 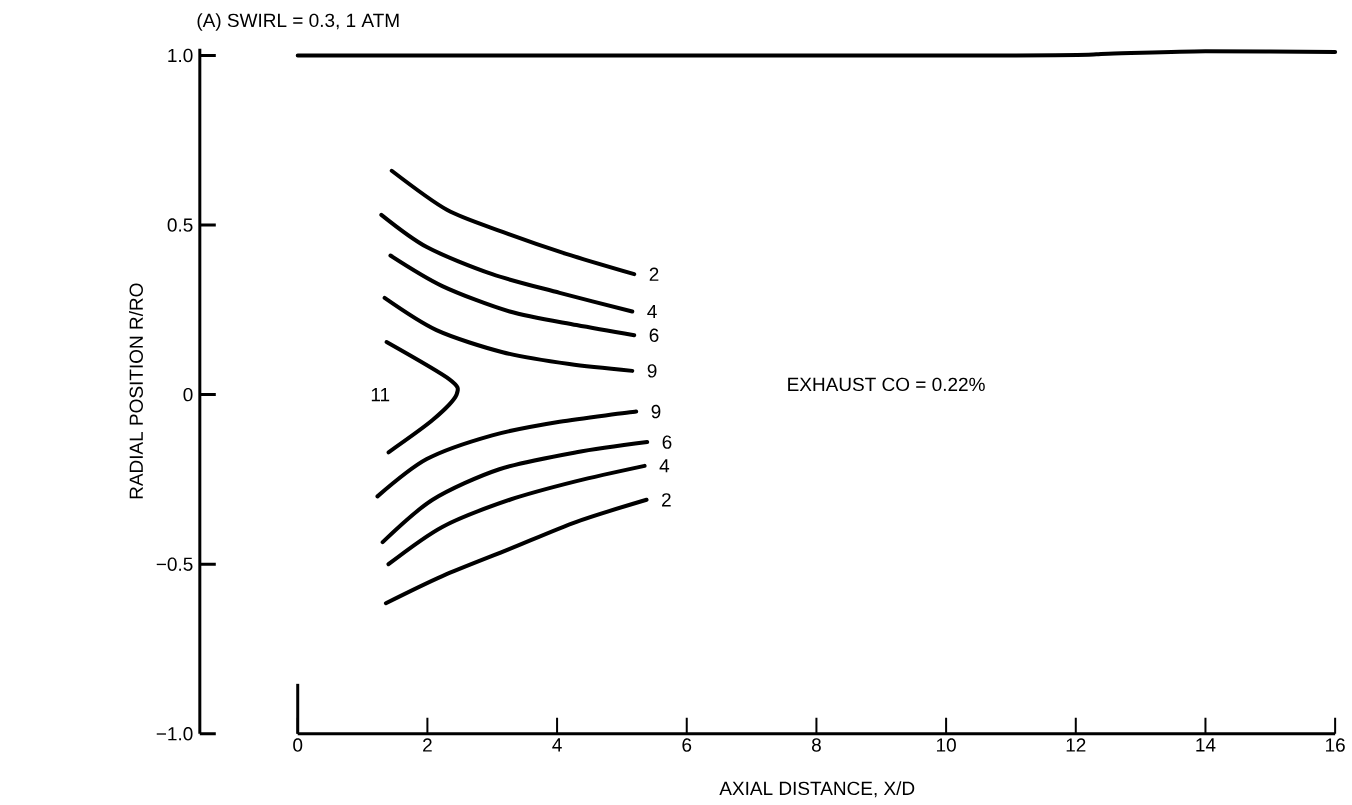 What do you see at coordinates (1076, 745) in the screenshot?
I see `x-tick-label: 12` at bounding box center [1076, 745].